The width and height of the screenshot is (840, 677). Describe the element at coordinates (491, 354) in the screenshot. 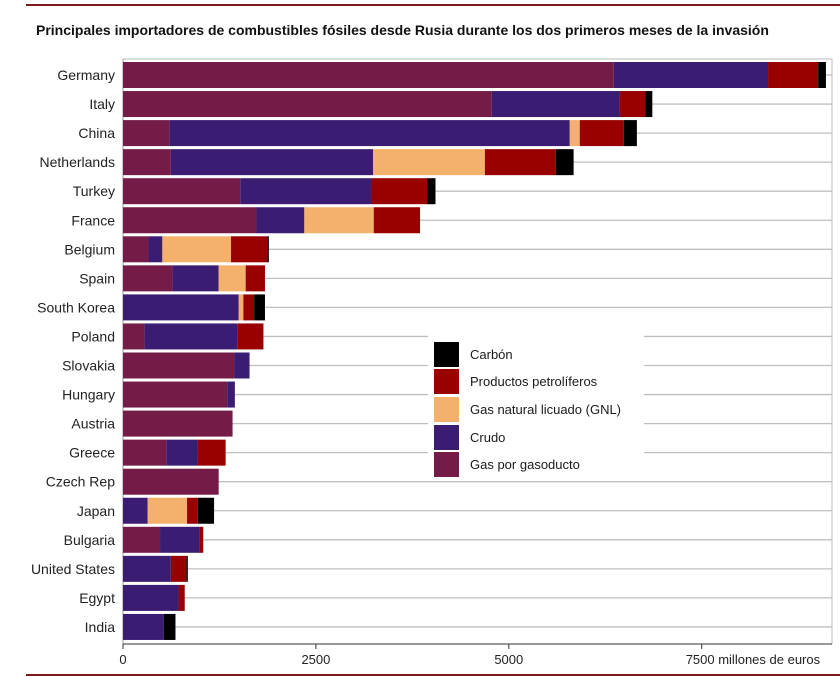

I see `legend-label-coal: Carbón` at that location.